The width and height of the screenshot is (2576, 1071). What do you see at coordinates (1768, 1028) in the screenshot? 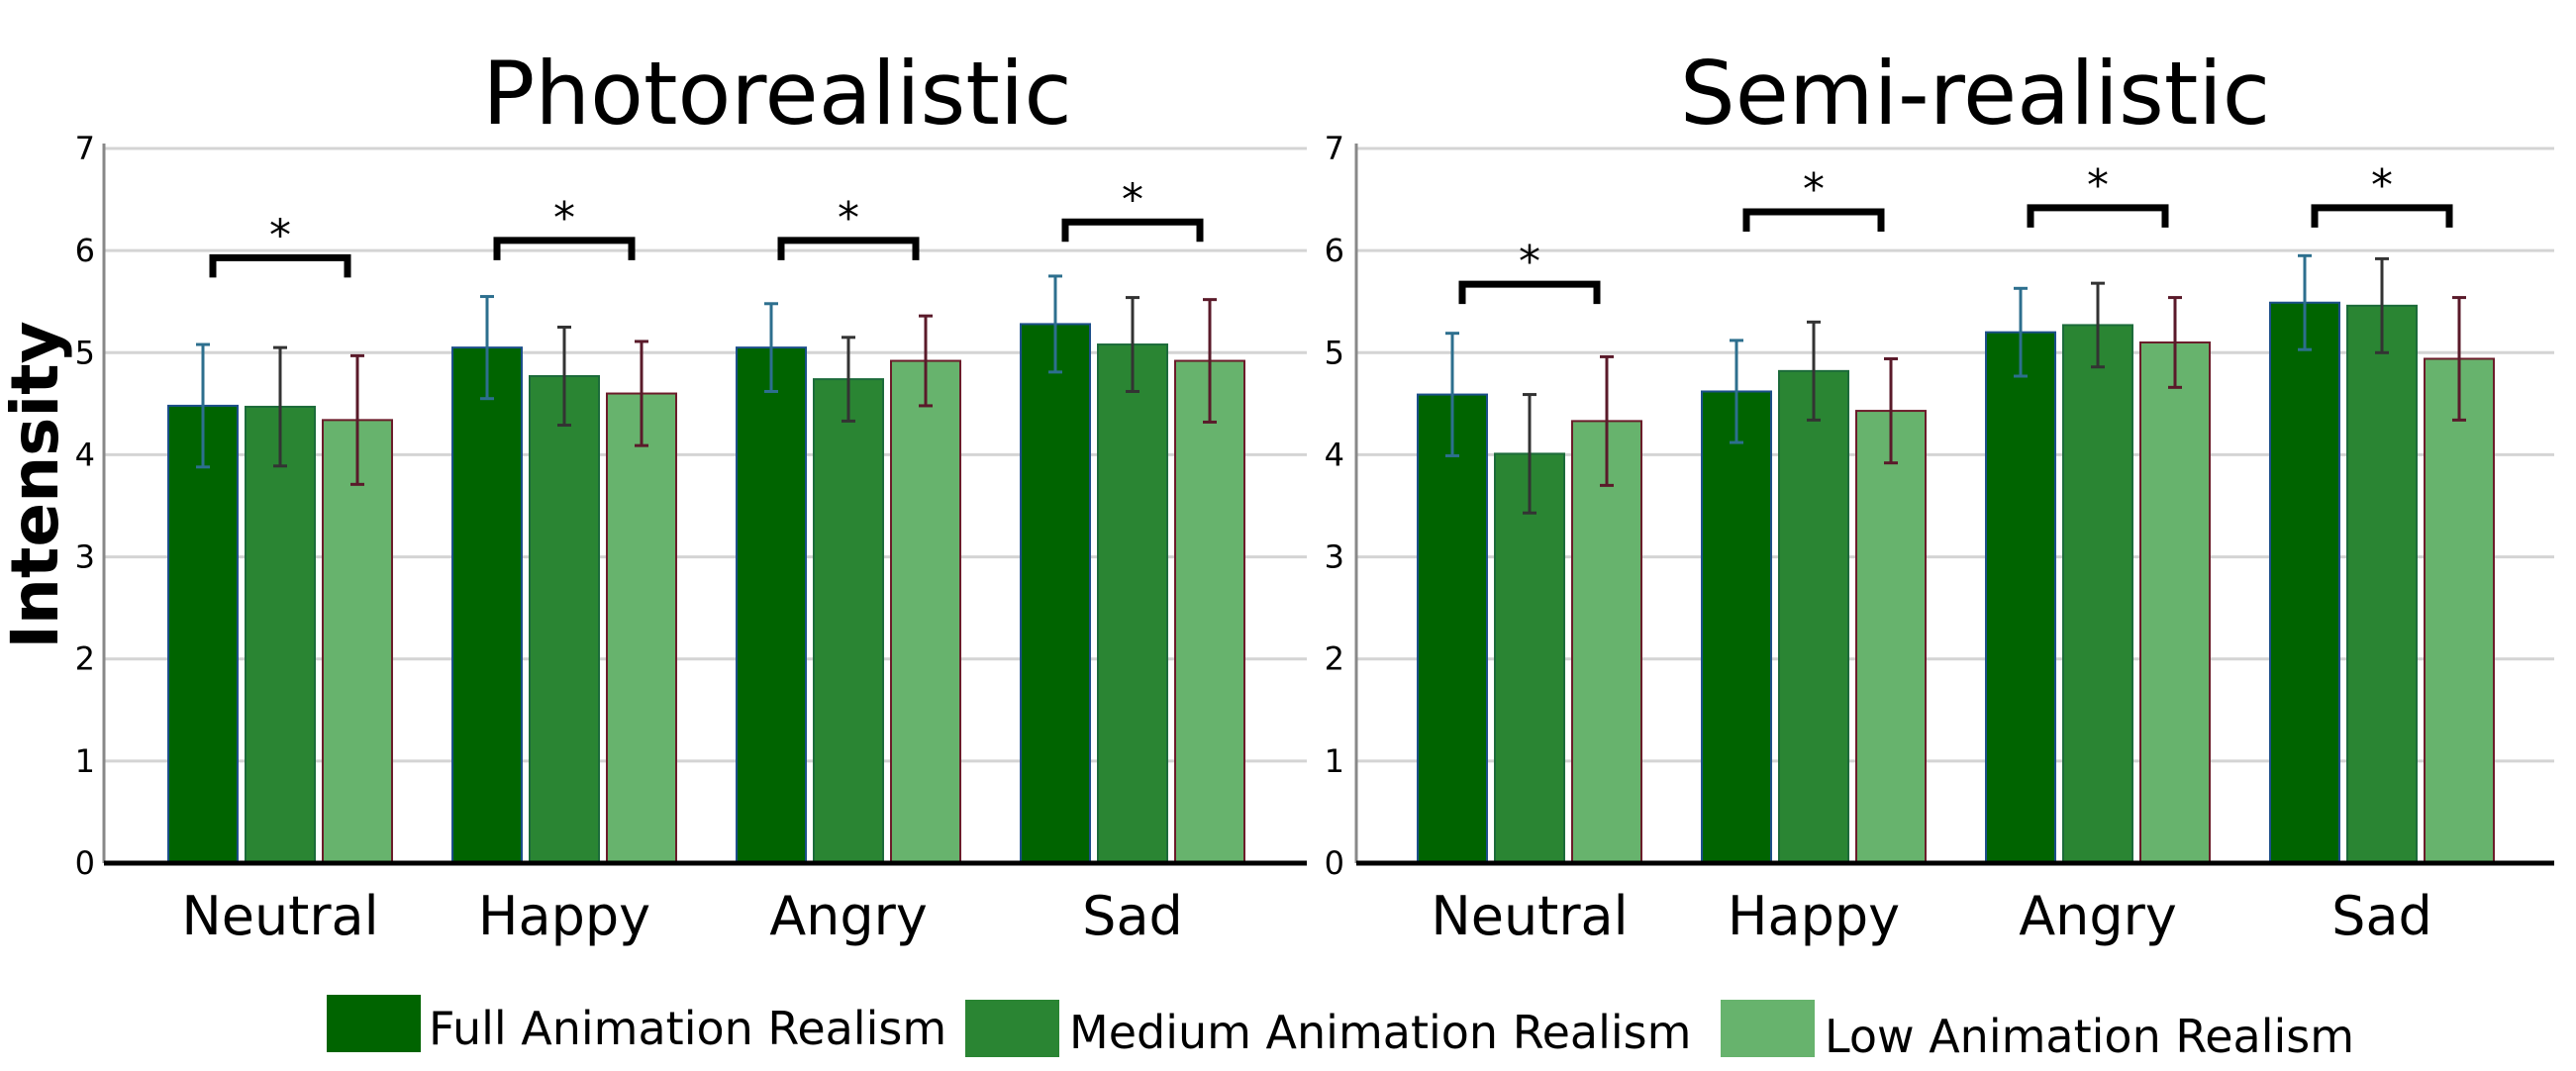
I see `legend-swatch-low-animation-realism` at bounding box center [1768, 1028].